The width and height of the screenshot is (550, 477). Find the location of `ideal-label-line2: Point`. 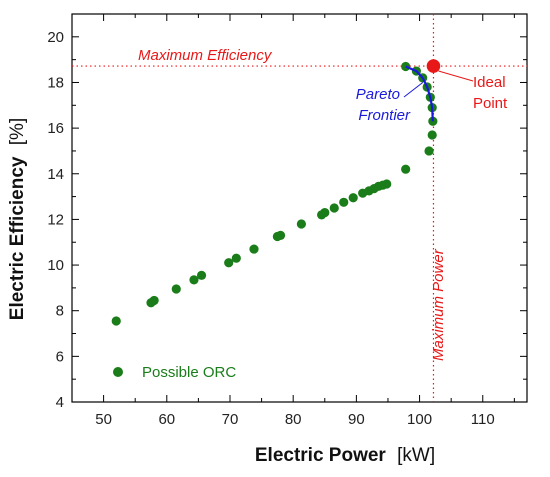

ideal-label-line2: Point is located at coordinates (490, 103).